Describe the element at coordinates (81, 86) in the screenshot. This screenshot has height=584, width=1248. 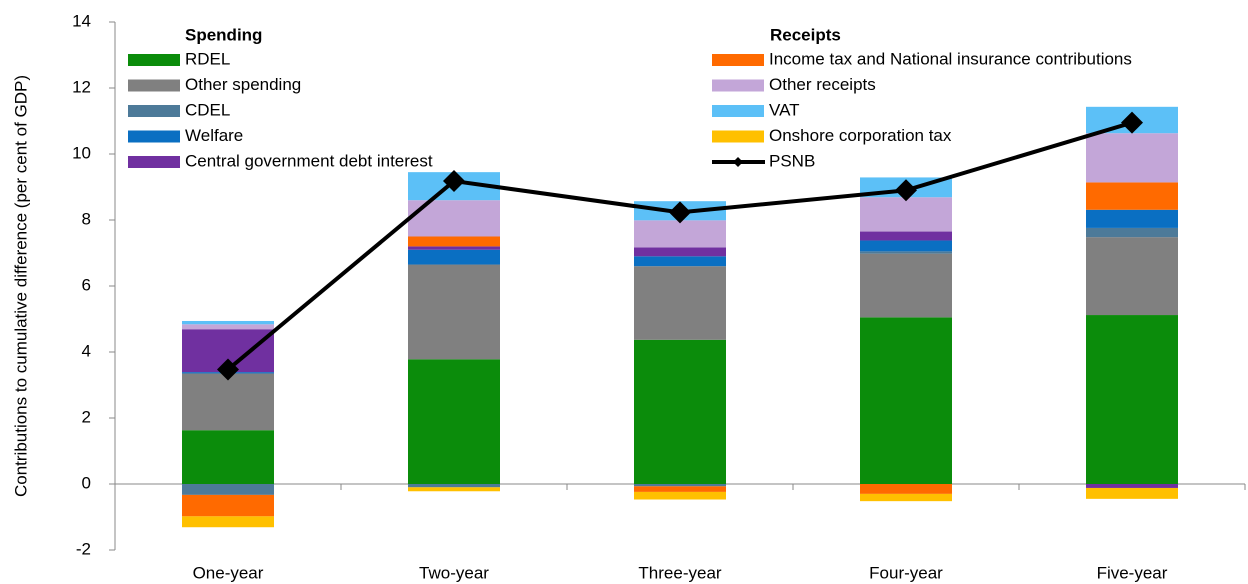
I see `y-tick-label: 12` at that location.